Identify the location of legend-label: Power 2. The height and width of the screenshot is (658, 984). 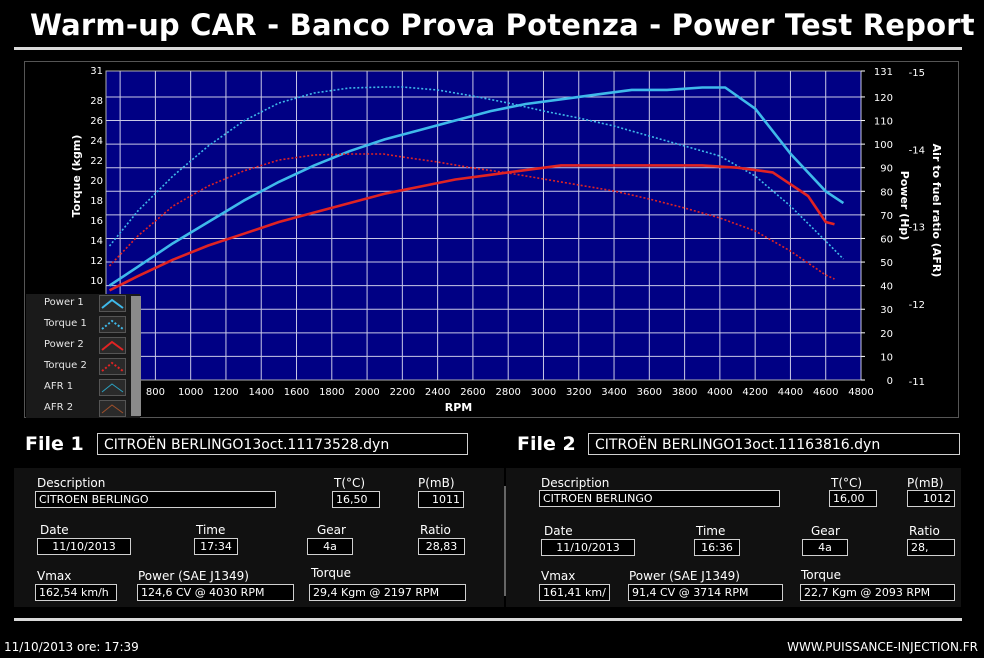
(64, 344).